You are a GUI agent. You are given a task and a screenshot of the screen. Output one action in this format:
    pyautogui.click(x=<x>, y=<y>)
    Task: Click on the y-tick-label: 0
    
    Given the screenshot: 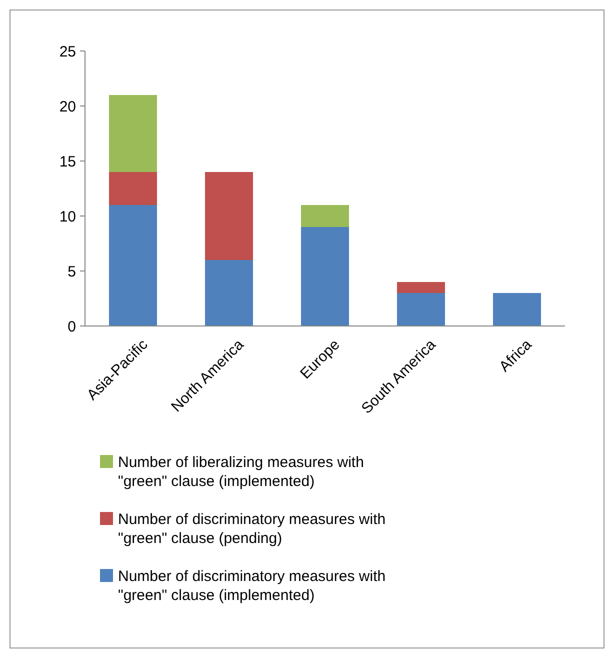 What is the action you would take?
    pyautogui.click(x=72, y=327)
    